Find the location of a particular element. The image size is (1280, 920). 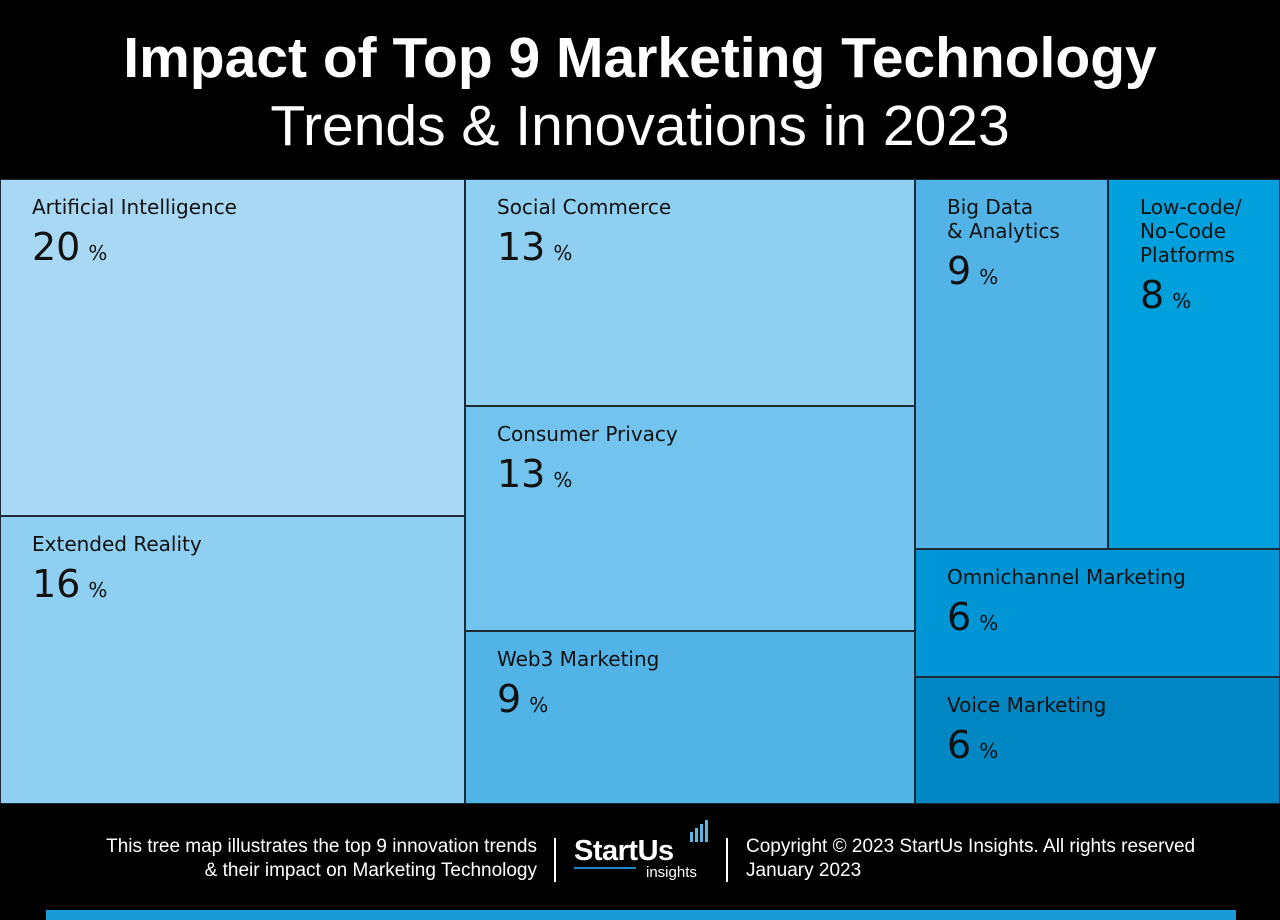

treemap-tile-artificial-intelligence: Artificial Intelligence 20% is located at coordinates (232, 347).